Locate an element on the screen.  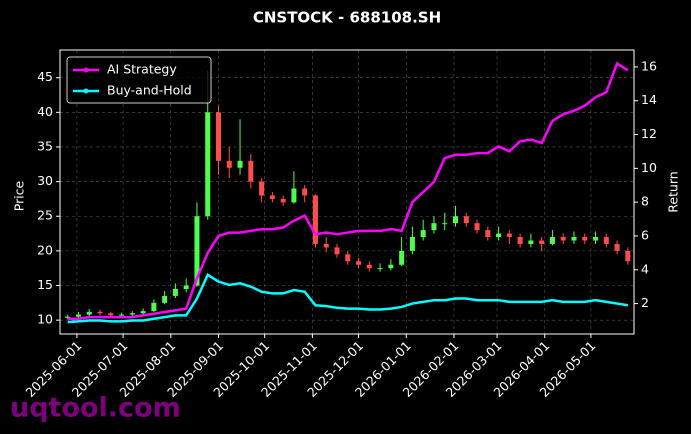
y-tick-label: 20 is located at coordinates (45, 249).